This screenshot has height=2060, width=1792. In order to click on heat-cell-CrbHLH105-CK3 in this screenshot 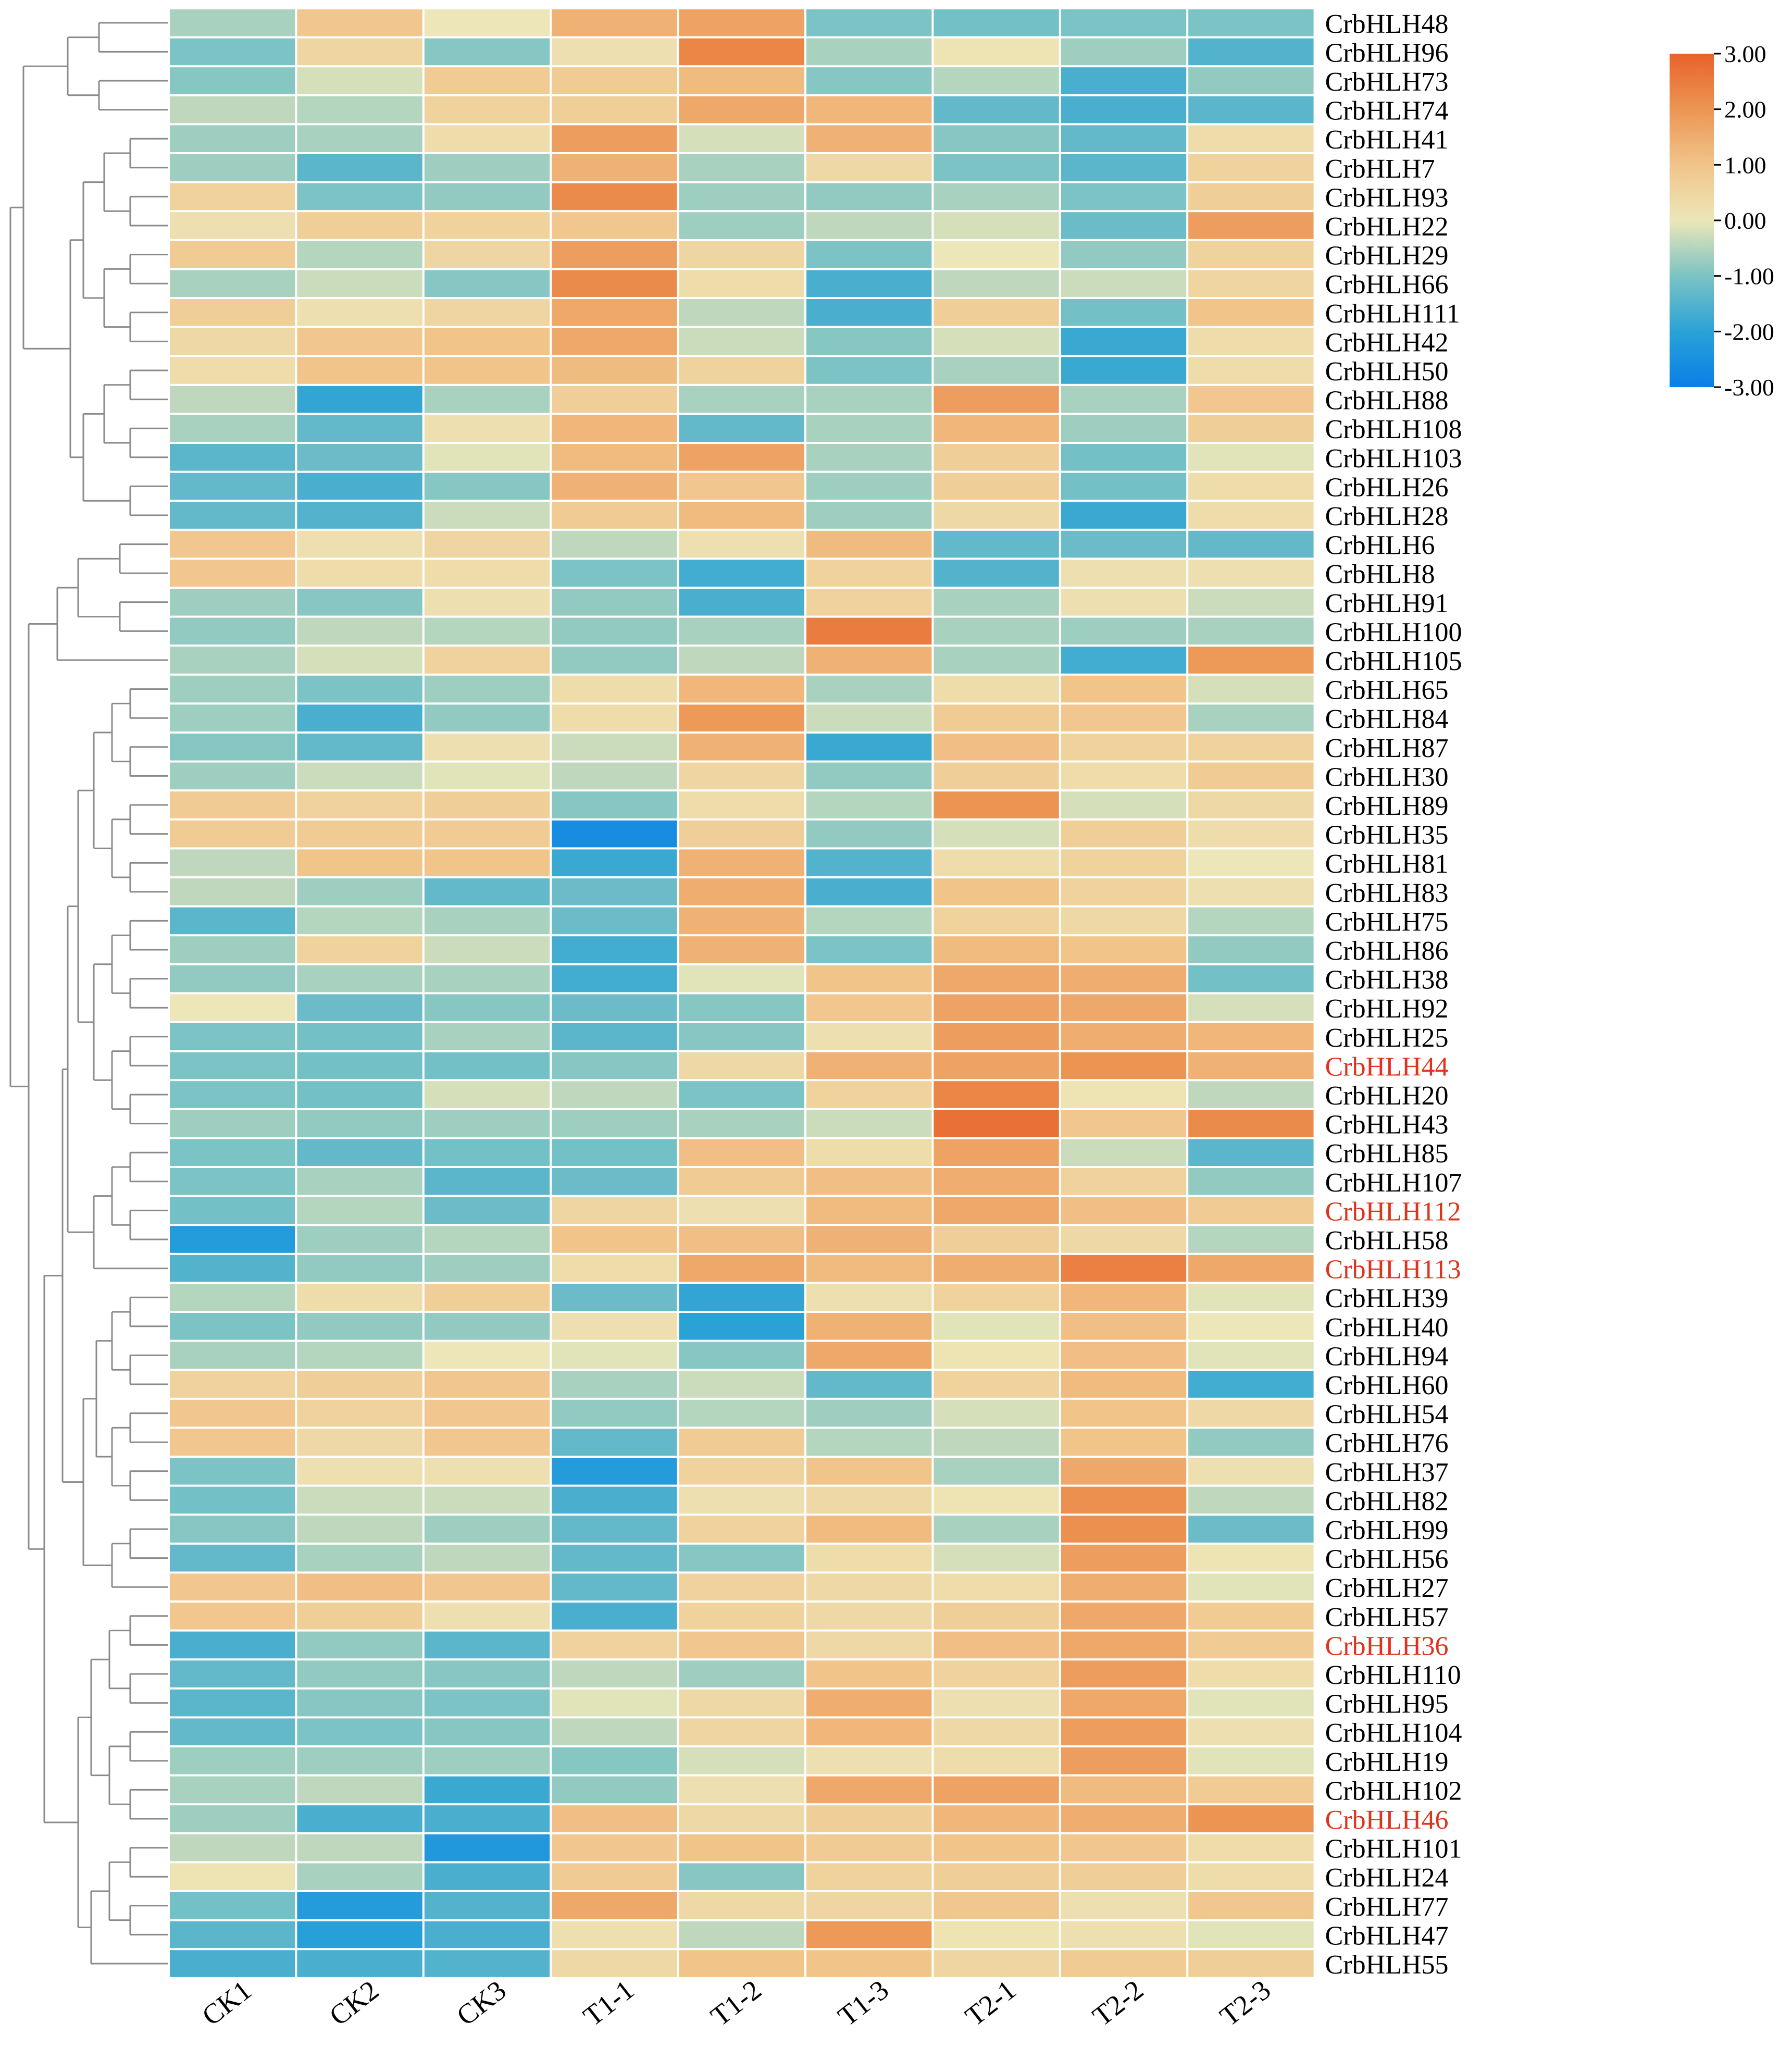, I will do `click(487, 660)`.